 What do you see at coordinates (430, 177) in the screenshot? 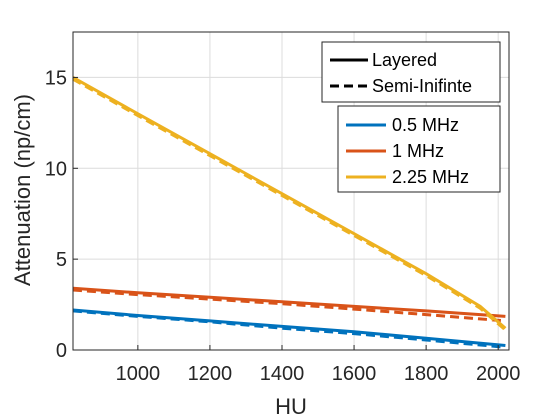
I see `color-legend-entry: 2.25 MHz` at bounding box center [430, 177].